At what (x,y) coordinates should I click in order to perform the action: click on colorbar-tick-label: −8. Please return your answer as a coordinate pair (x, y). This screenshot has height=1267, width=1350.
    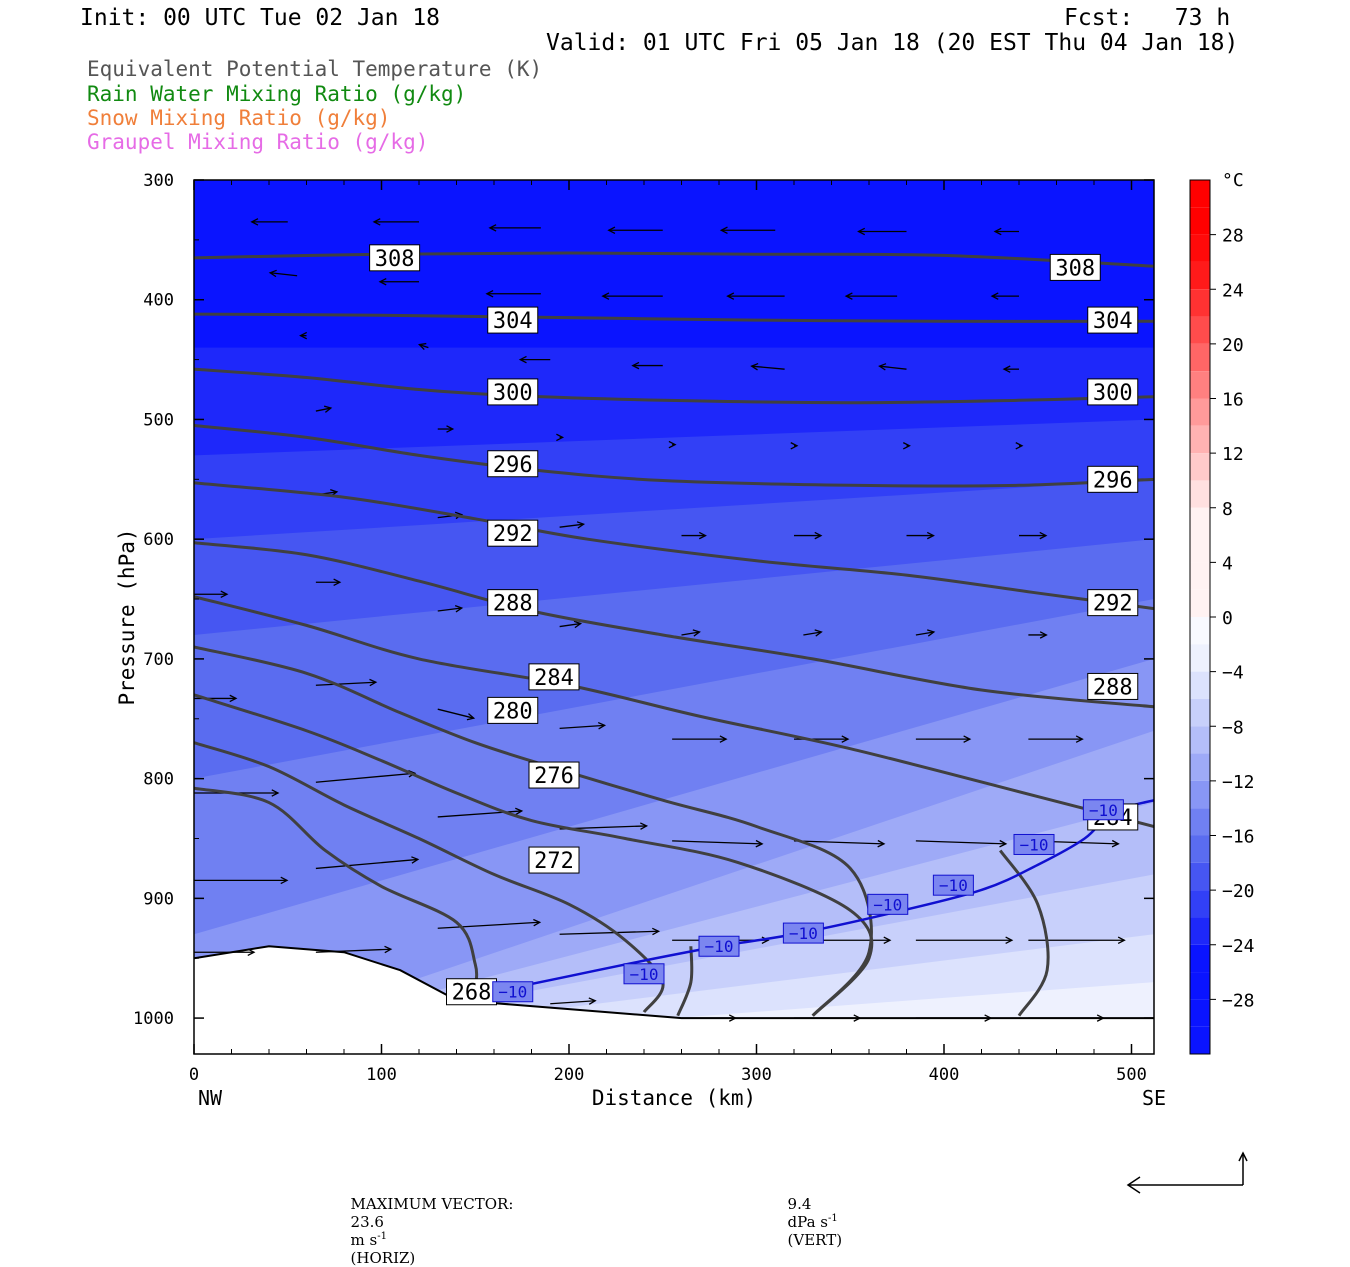
    Looking at the image, I should click on (1233, 727).